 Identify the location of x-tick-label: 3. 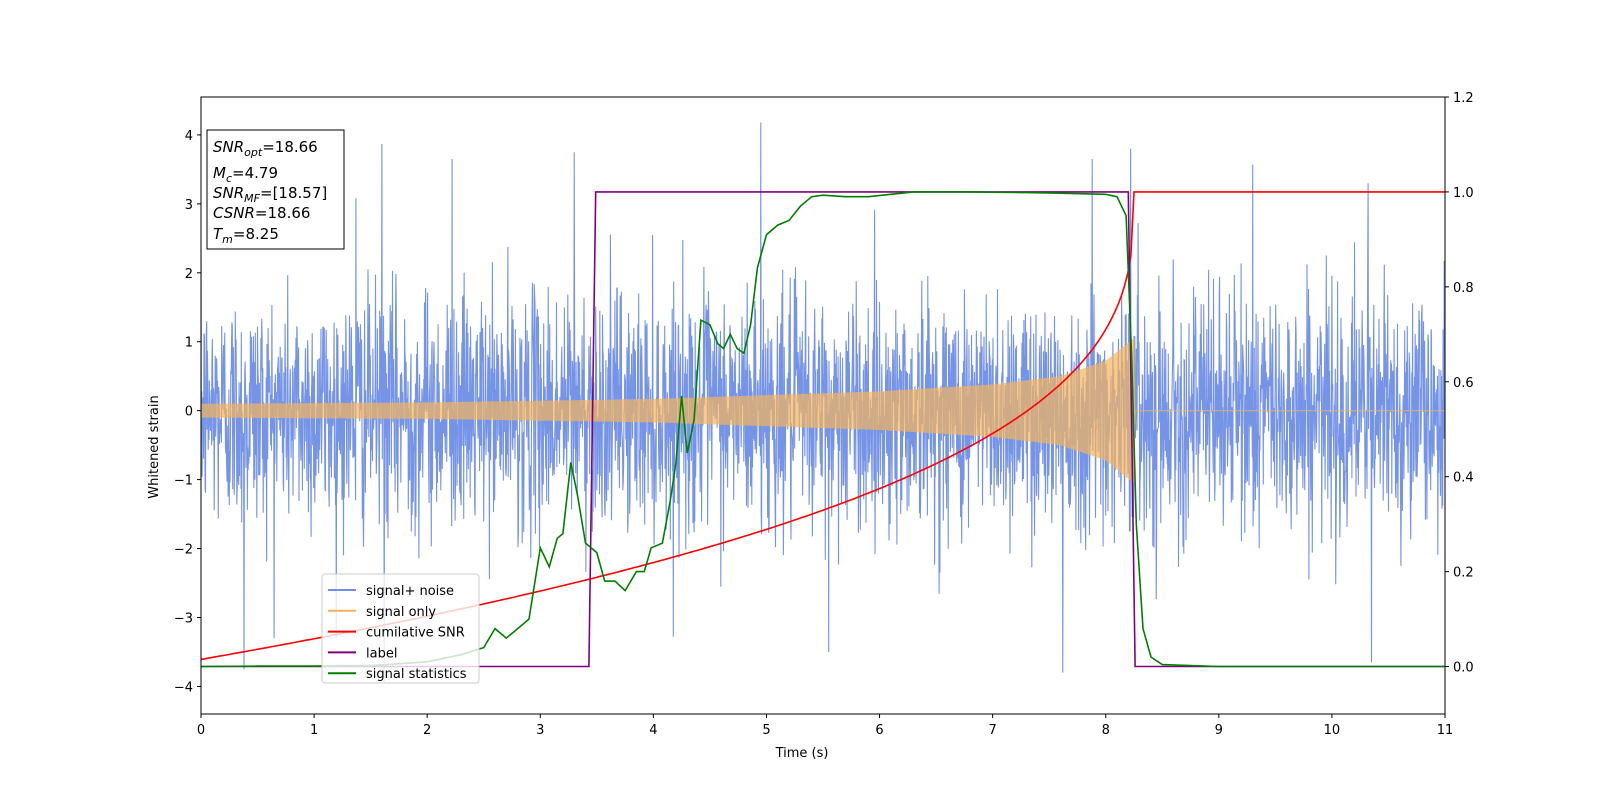
(540, 730).